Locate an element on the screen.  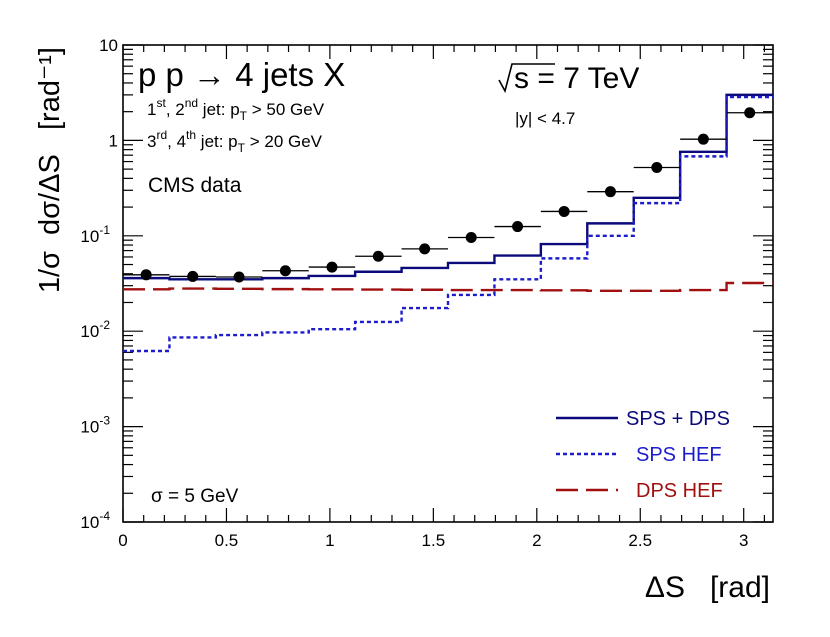
x-tick-label: 1 is located at coordinates (329, 540).